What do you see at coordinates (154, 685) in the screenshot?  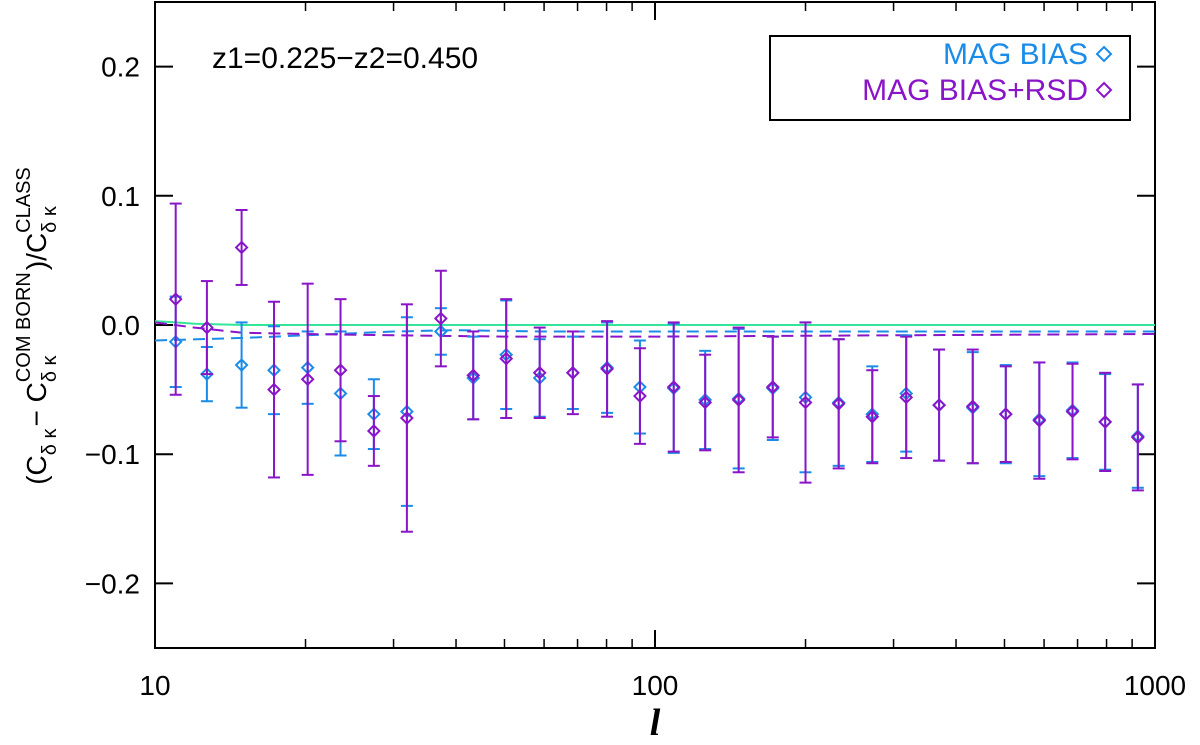 I see `x-tick-label: 10` at bounding box center [154, 685].